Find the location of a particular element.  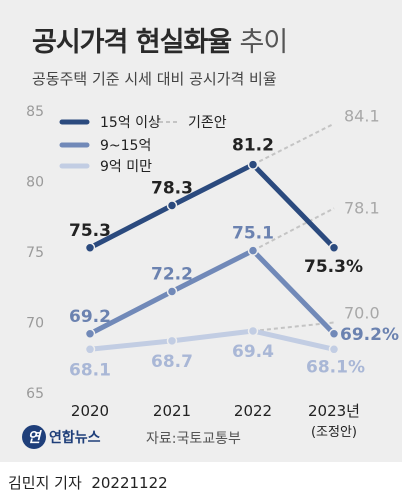

data-label: 75.3% is located at coordinates (333, 267).